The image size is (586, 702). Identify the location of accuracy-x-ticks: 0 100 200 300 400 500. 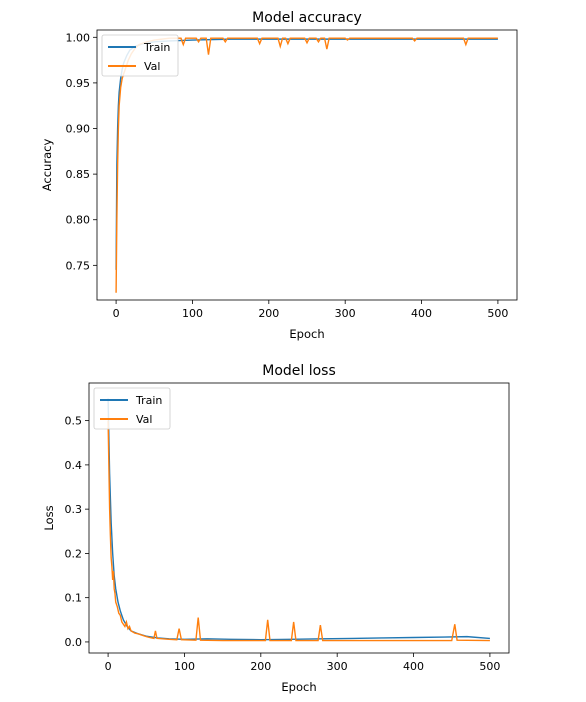
(310, 310).